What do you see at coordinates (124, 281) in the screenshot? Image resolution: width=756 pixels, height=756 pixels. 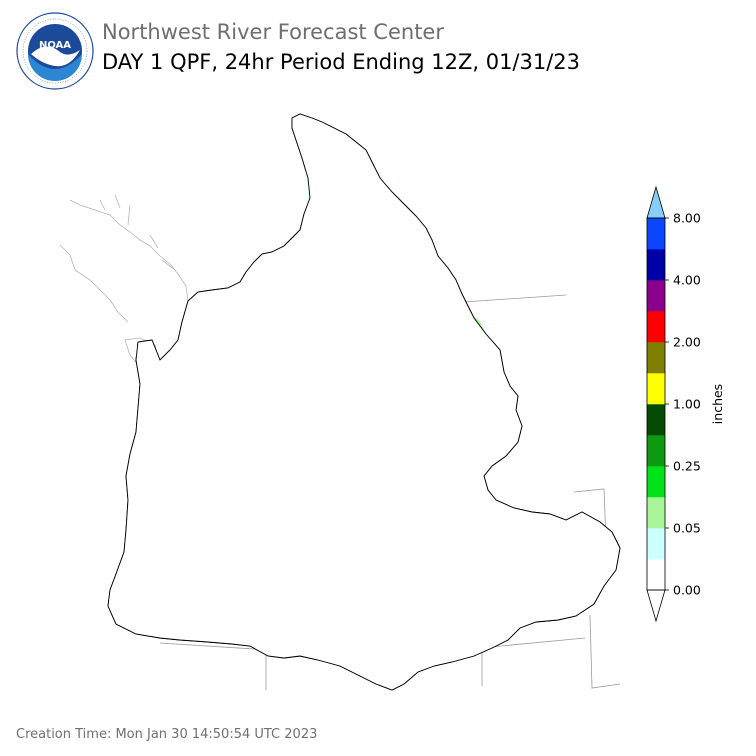 I see `coastline` at bounding box center [124, 281].